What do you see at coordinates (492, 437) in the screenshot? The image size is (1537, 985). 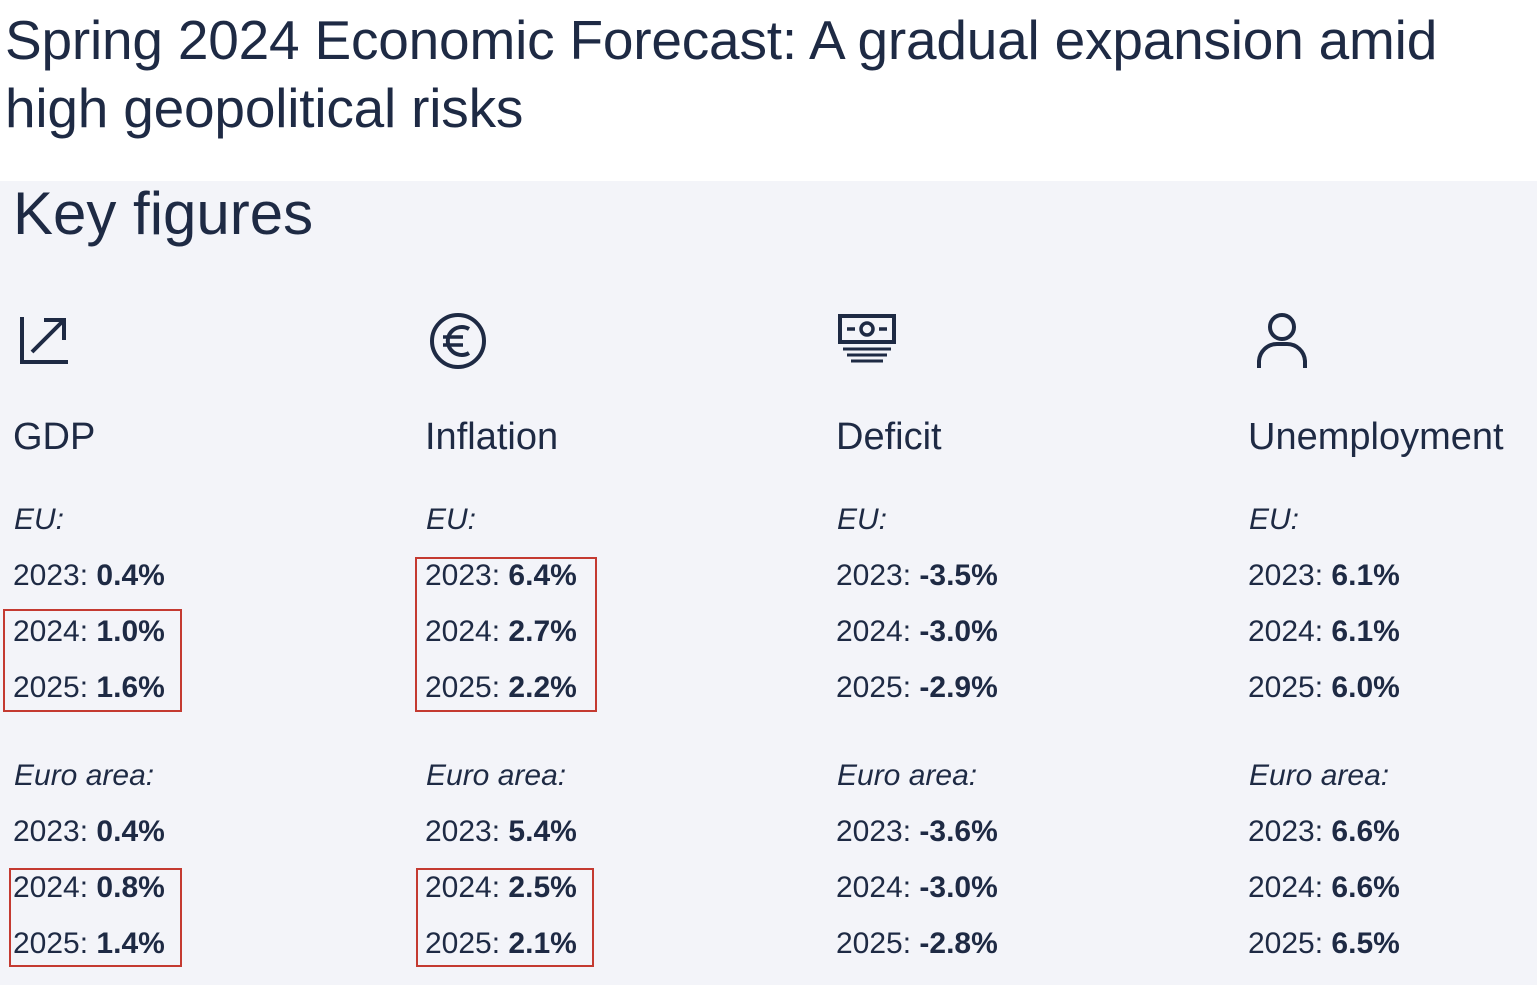 I see `indicator-title: Inflation` at bounding box center [492, 437].